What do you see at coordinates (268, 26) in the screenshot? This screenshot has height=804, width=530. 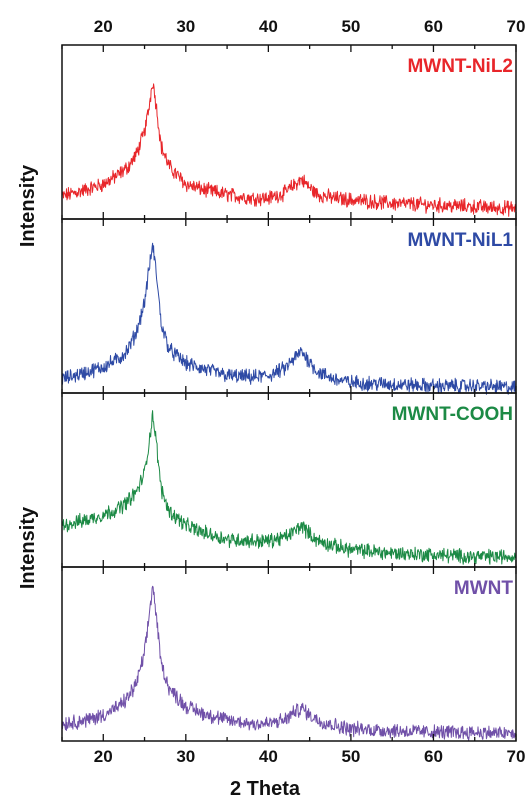 I see `x-tick-label-top: 40` at bounding box center [268, 26].